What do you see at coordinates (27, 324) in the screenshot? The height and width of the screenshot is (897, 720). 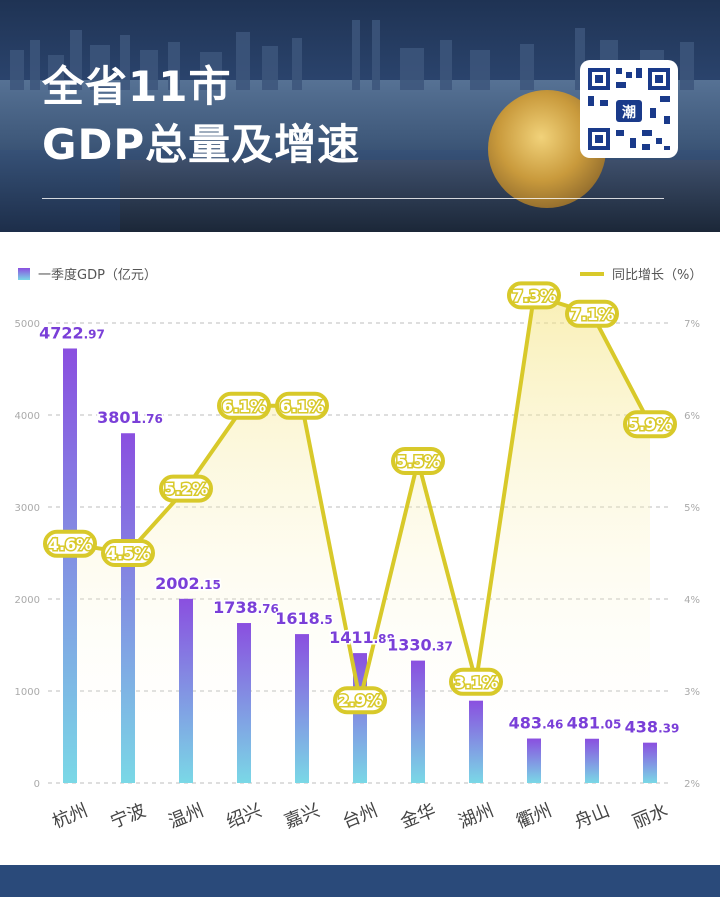 I see `y-left-tick-label: 5000` at bounding box center [27, 324].